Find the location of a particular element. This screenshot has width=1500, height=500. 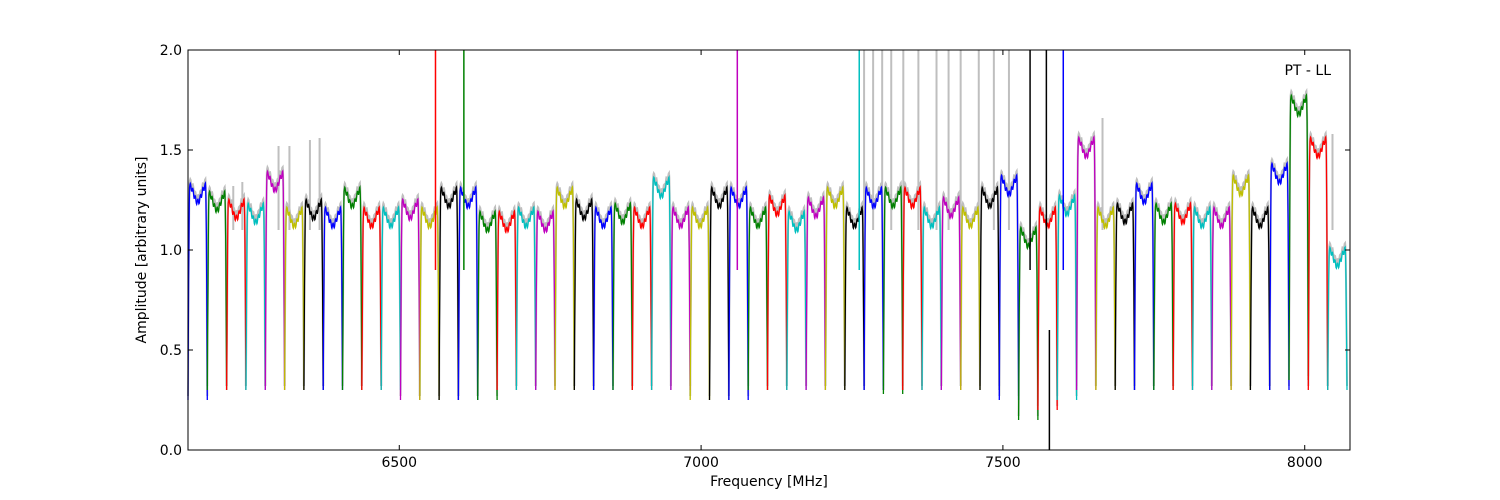

y-tick-label: 1.0 is located at coordinates (171, 251).